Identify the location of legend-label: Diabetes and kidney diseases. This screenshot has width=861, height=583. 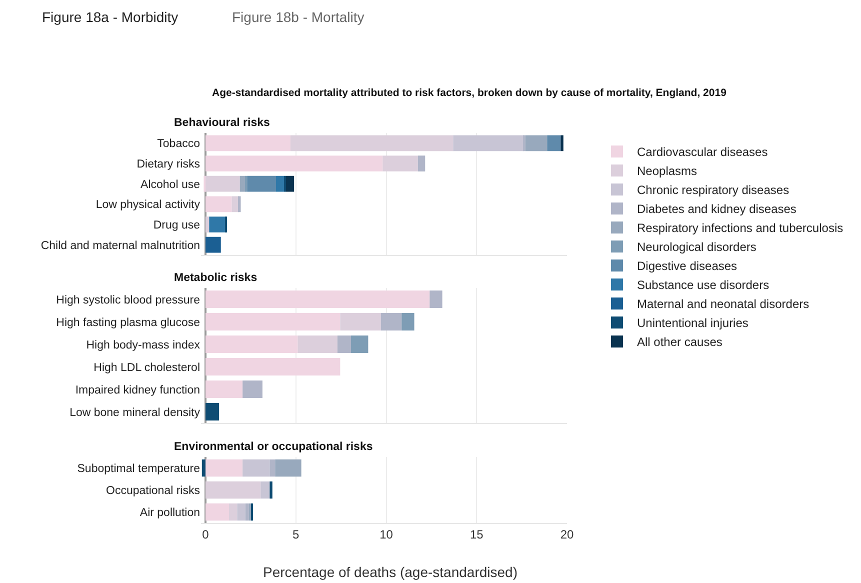
(716, 209).